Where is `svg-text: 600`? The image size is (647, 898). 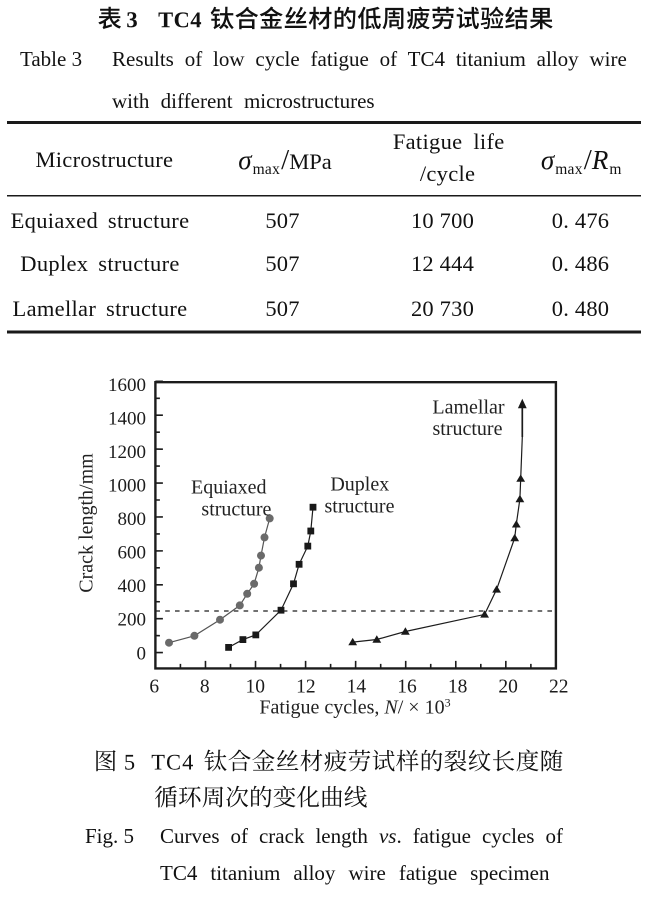
svg-text: 600 is located at coordinates (132, 553).